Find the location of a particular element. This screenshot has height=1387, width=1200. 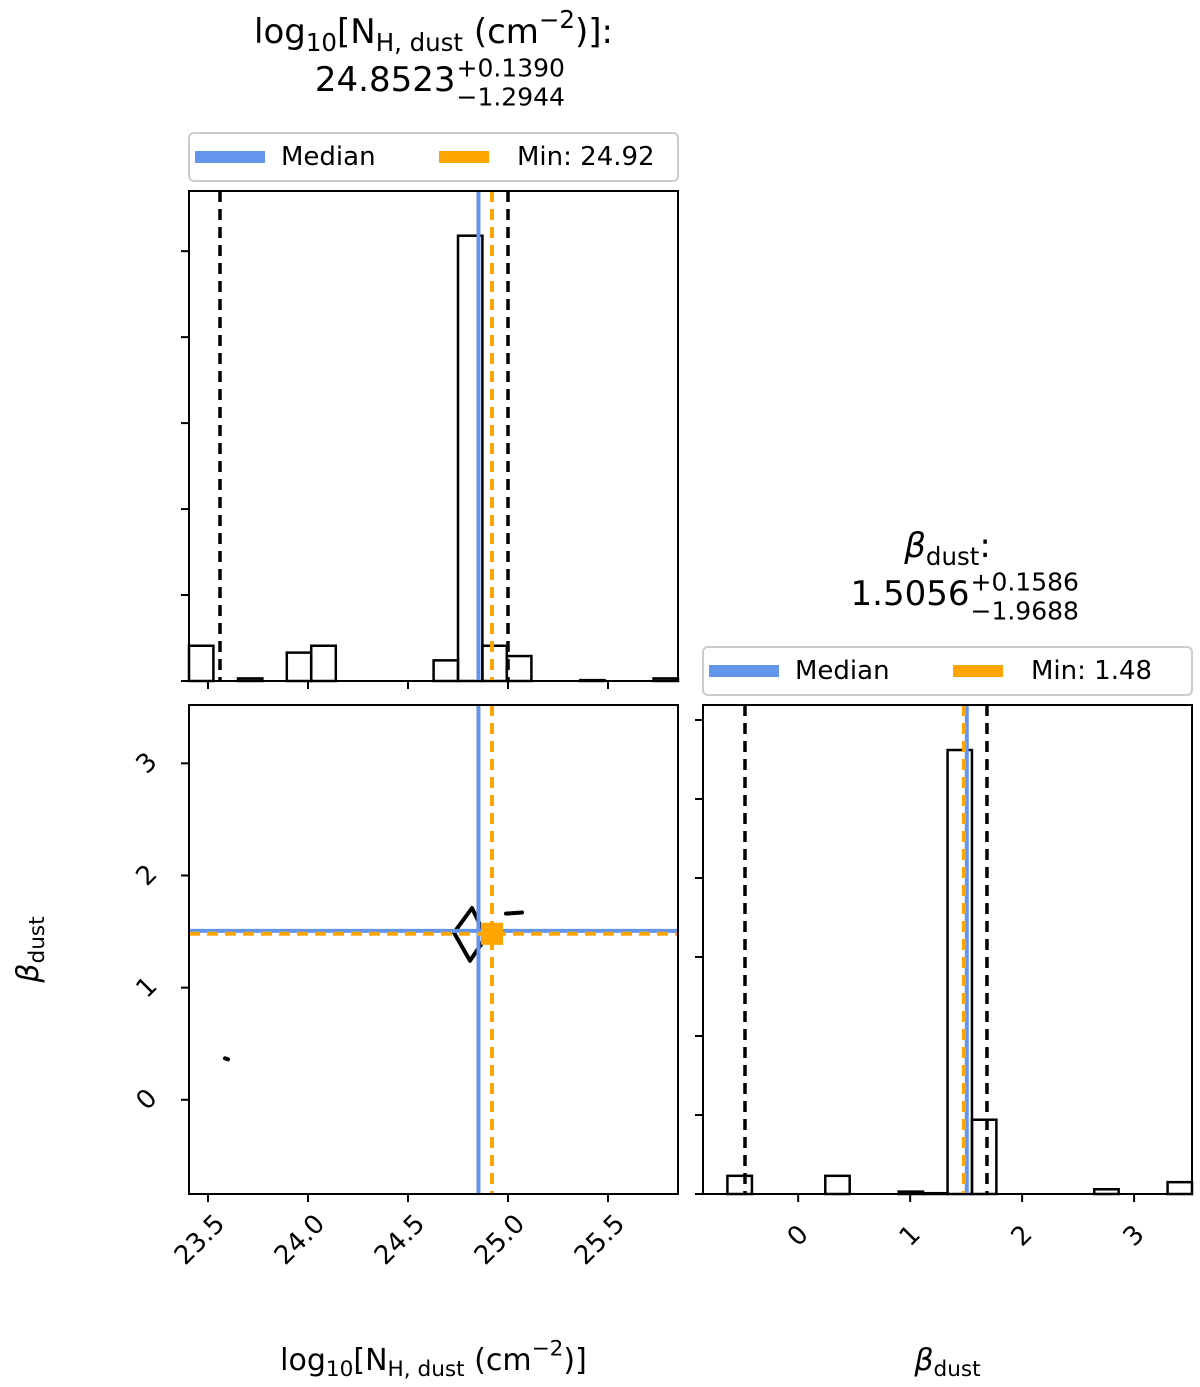

min-marker is located at coordinates (492, 933).